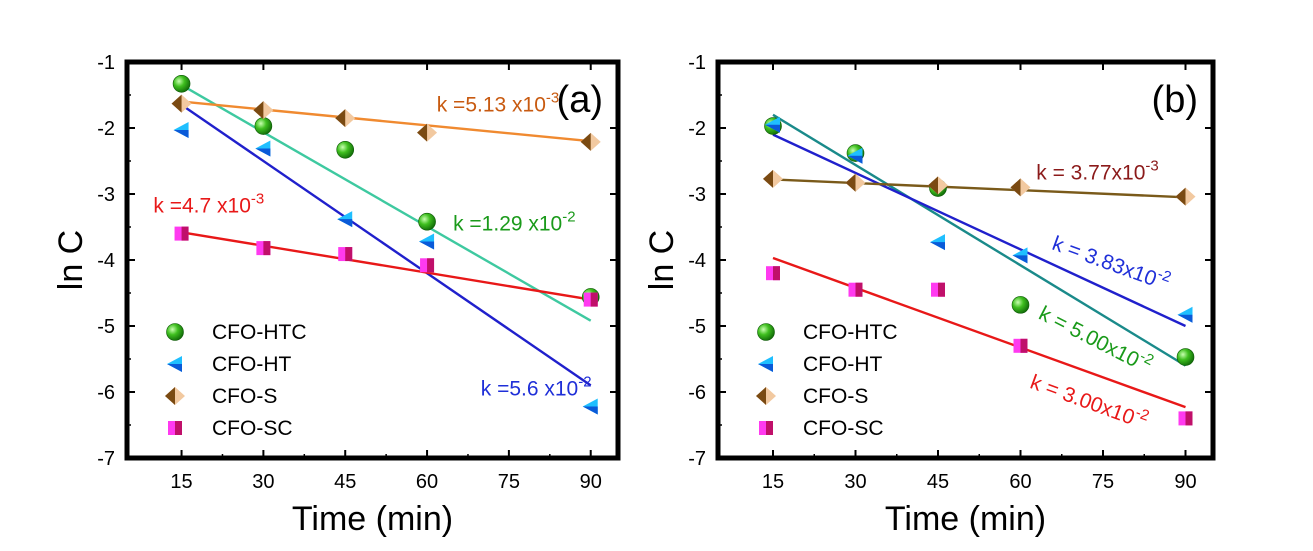 This screenshot has width=1313, height=551. I want to click on rate-constant-cfo-htc: k =1.29 x10-2, so click(514, 221).